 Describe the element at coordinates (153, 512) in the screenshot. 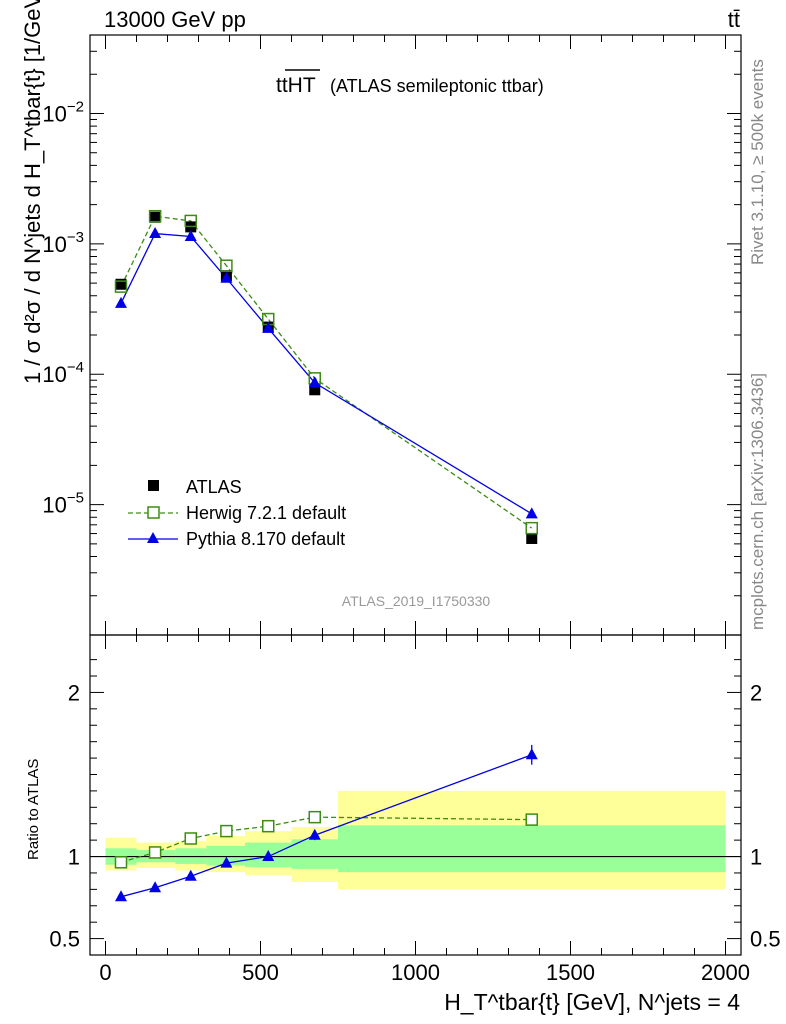

I see `legend-marker-herwig` at that location.